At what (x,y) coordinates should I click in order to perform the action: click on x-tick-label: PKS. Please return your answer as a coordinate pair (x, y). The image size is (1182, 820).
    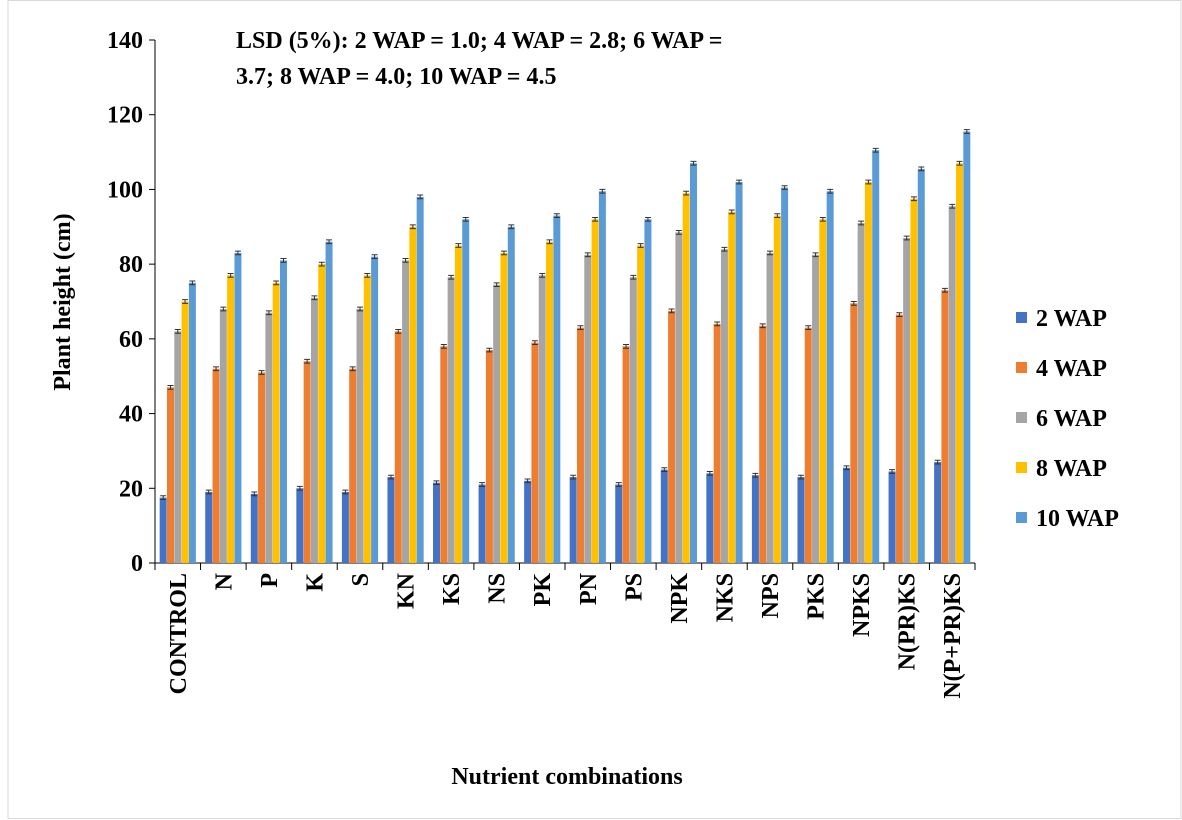
    Looking at the image, I should click on (817, 596).